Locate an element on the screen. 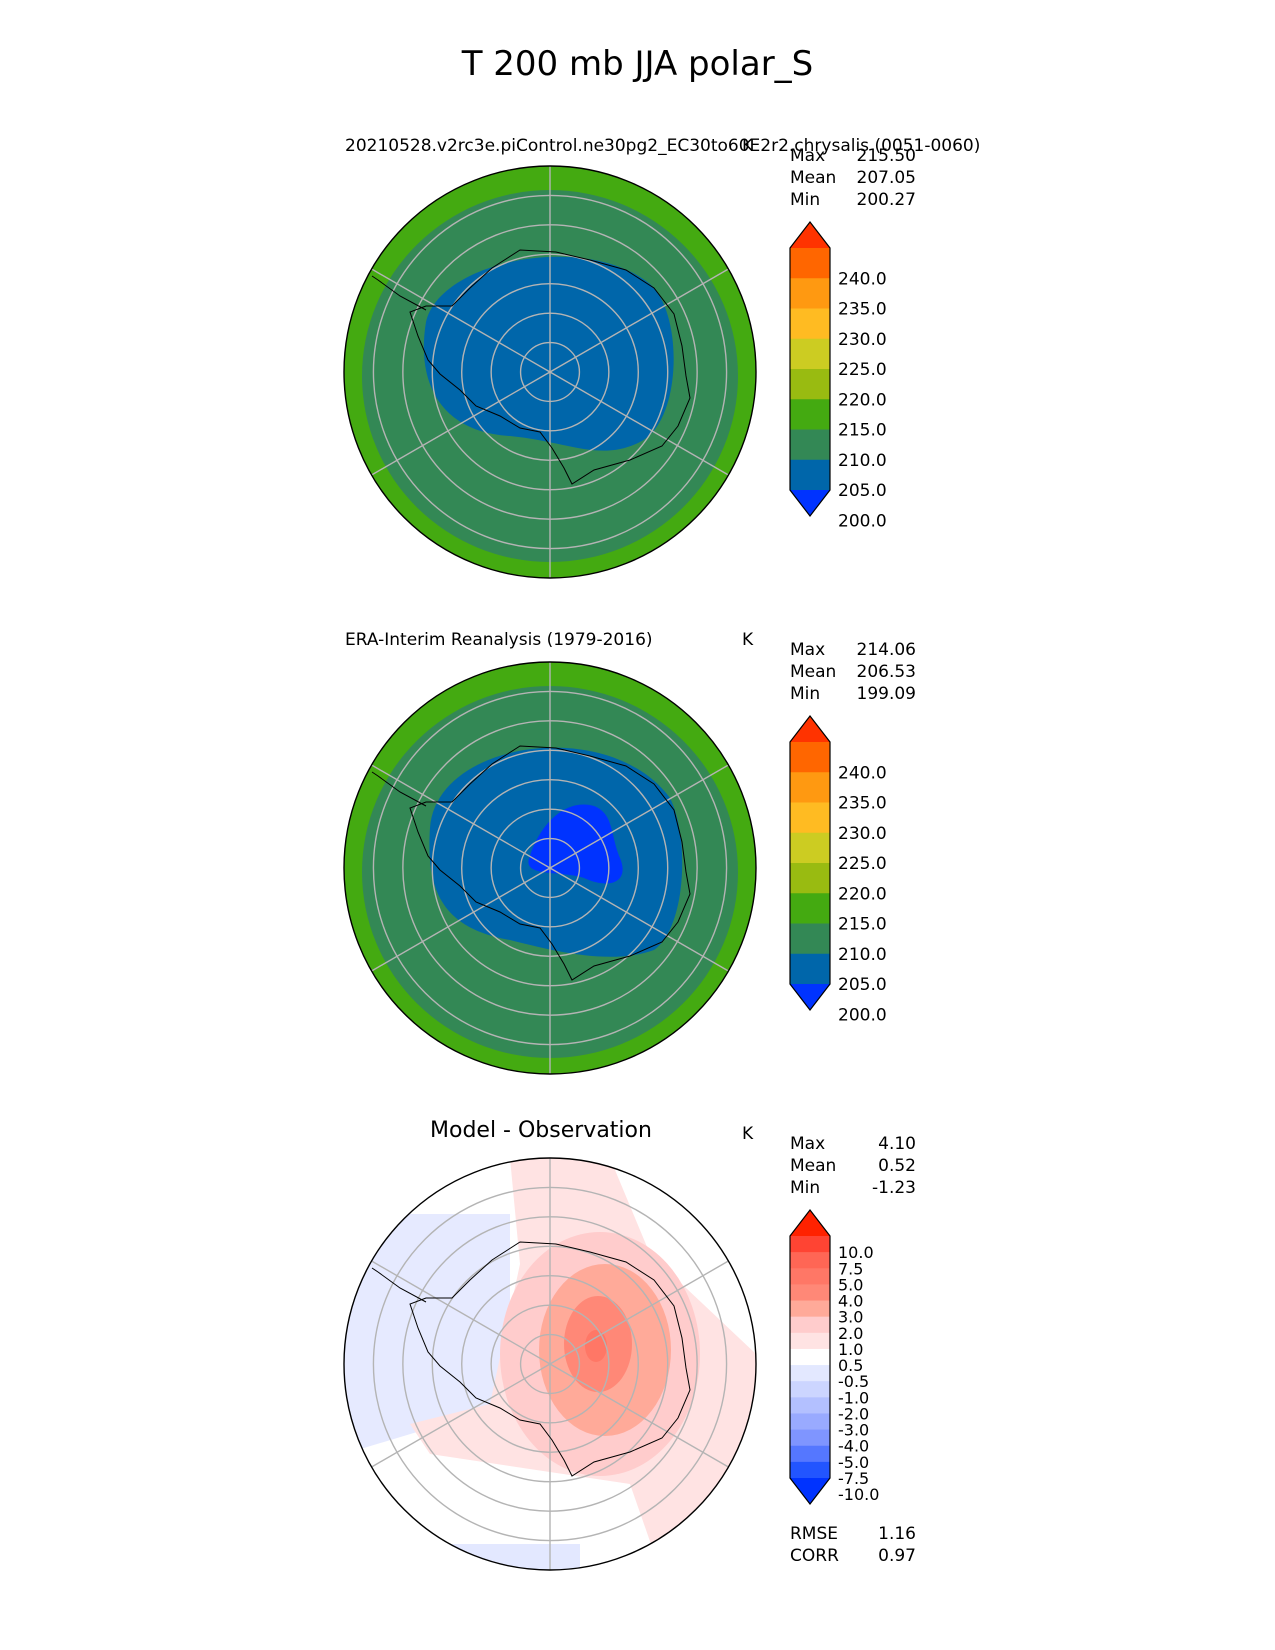  panel2-gridlines is located at coordinates (550, 868).